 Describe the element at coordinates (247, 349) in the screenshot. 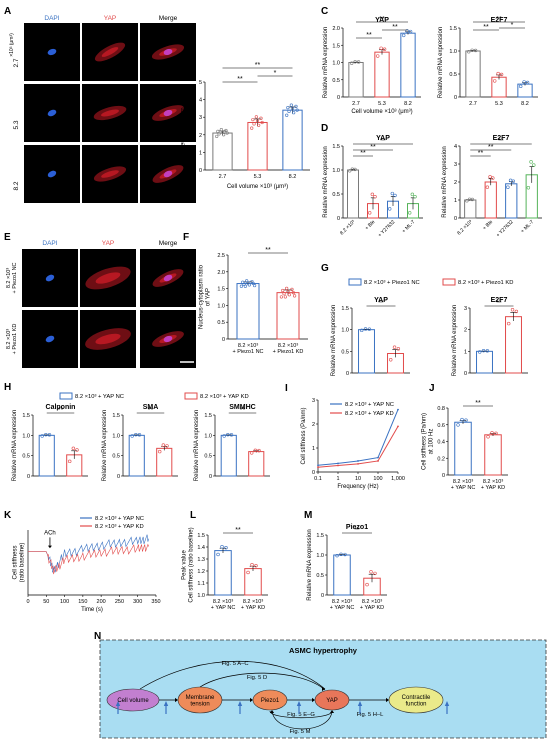

I see `x-tick-label: 8.2 ×10³ + Piezo1 NC` at that location.